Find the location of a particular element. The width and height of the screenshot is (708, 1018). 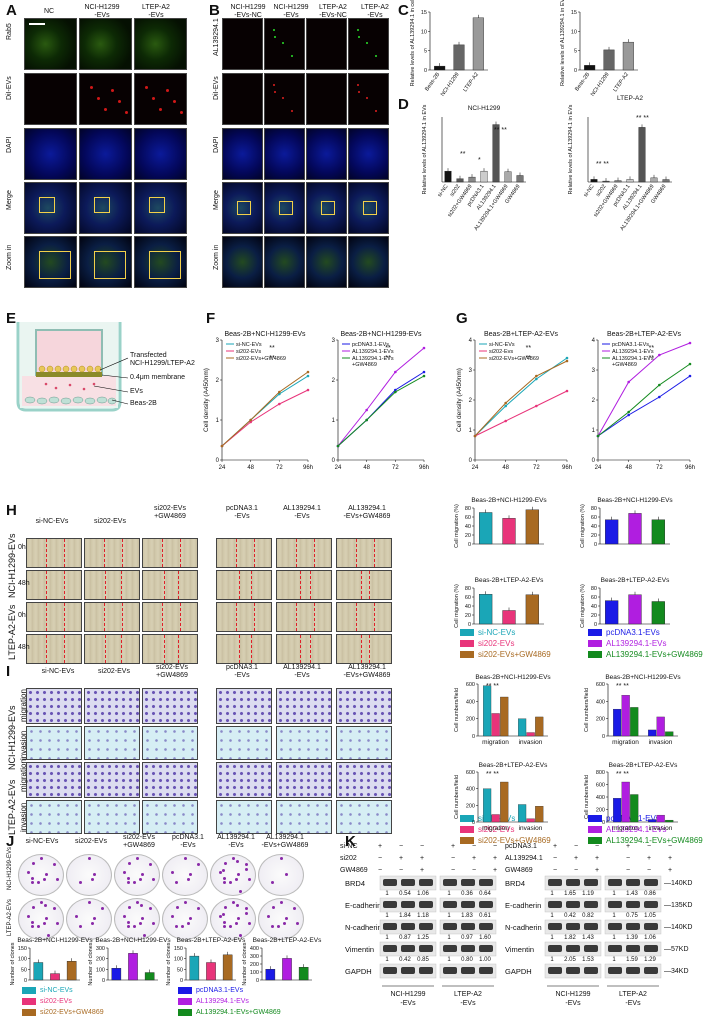

k-value: 1.84 is located at coordinates (405, 916).